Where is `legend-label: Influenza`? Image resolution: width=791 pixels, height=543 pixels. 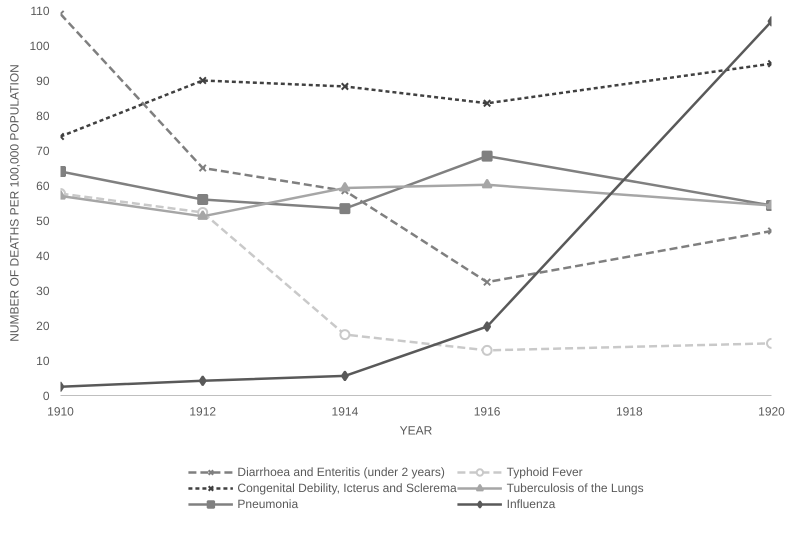 legend-label: Influenza is located at coordinates (531, 504).